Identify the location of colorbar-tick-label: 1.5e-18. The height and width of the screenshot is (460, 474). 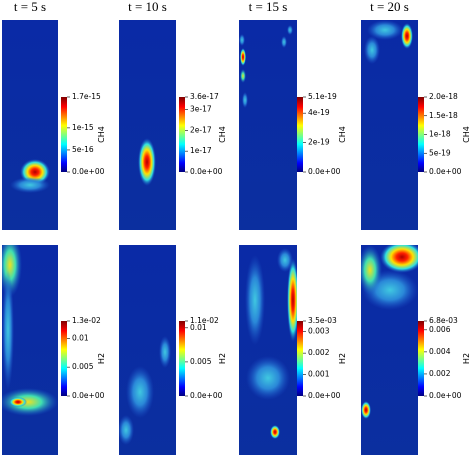
(443, 115).